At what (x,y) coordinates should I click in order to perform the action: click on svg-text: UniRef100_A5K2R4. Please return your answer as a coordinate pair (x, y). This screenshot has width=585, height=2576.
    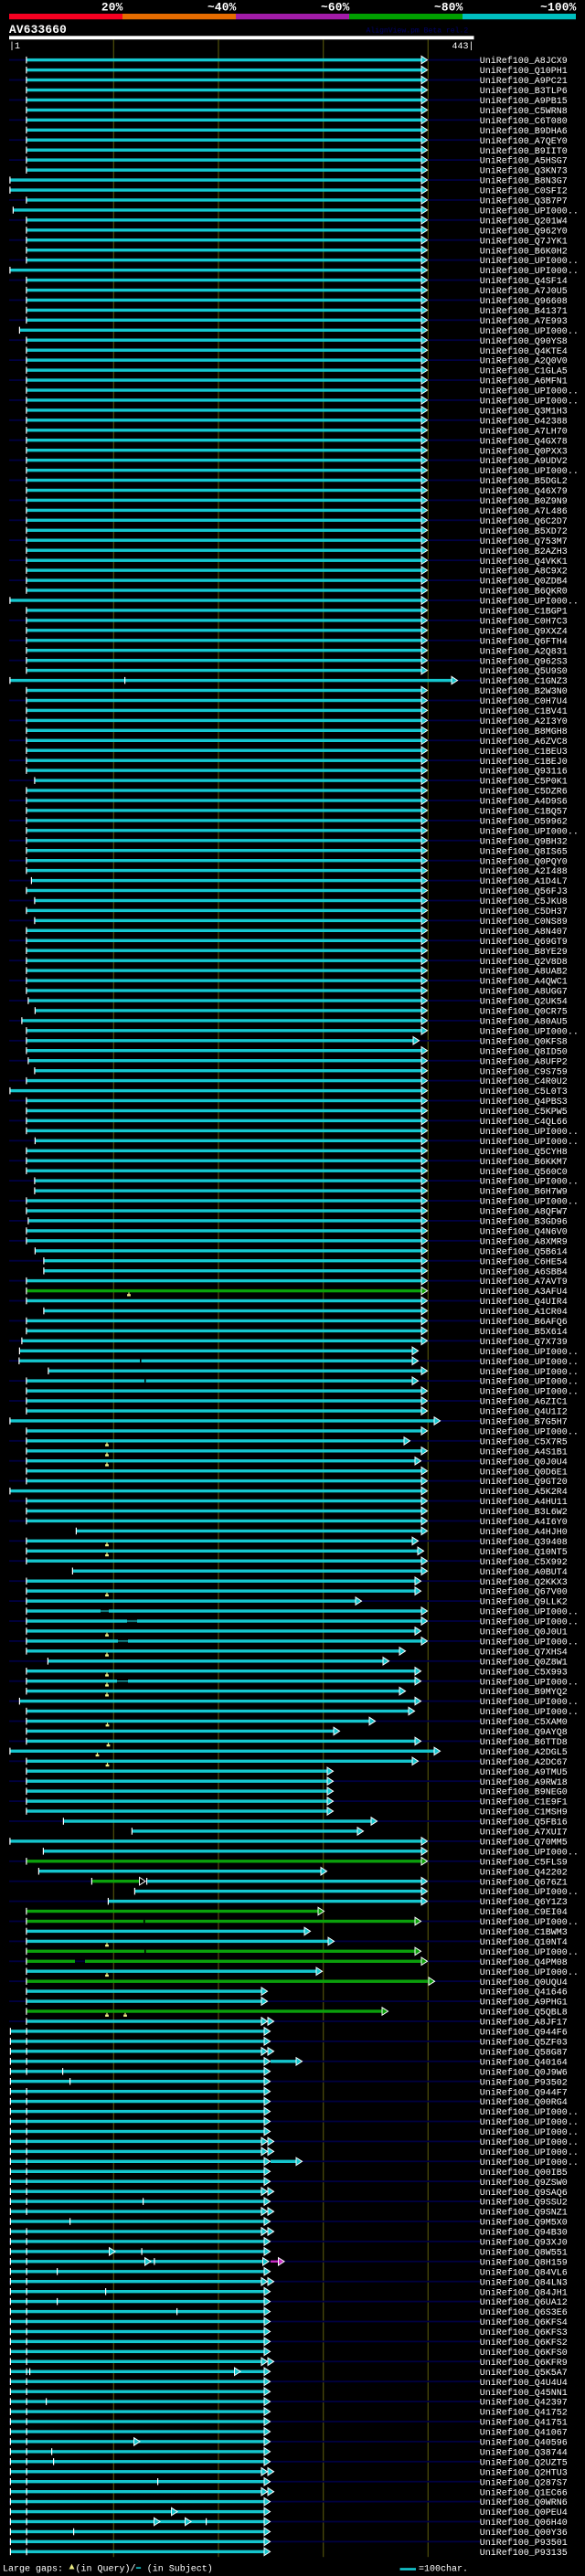
    Looking at the image, I should click on (524, 1492).